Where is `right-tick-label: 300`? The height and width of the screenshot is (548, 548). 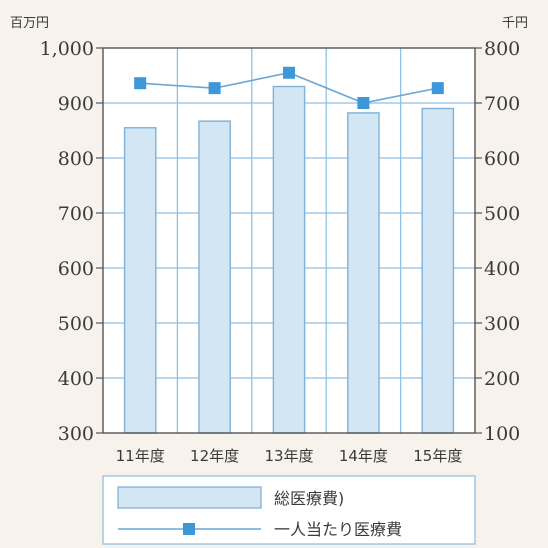
right-tick-label: 300 is located at coordinates (502, 324).